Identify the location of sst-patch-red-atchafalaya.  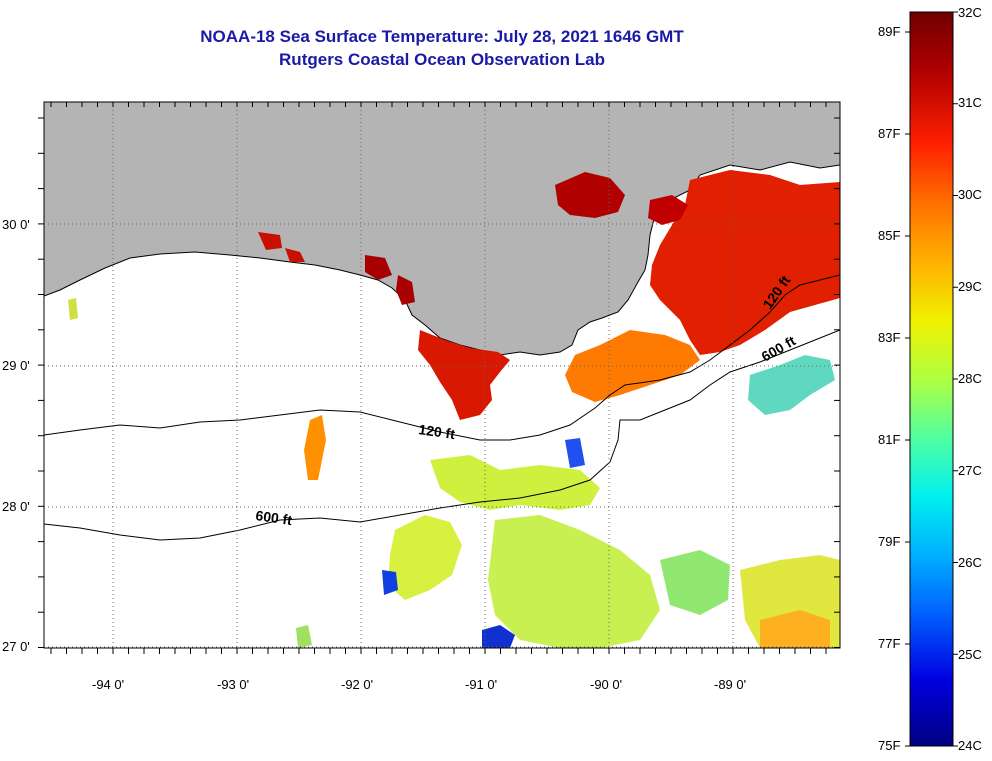
(464, 375).